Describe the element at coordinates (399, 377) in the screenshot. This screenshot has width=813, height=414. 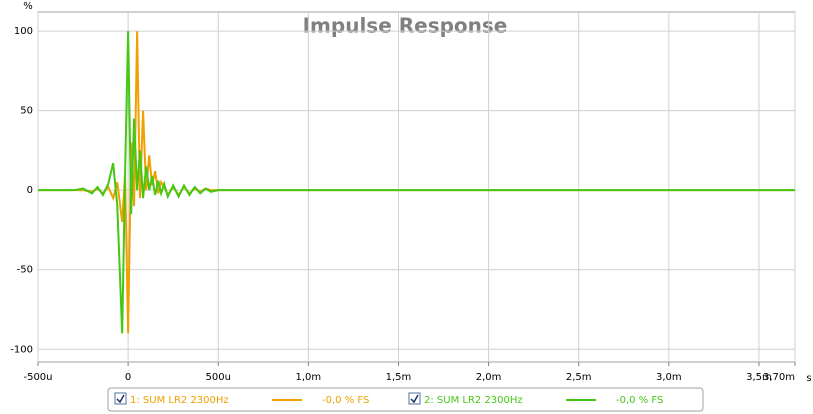
I see `x-tick-label: 1,5m` at that location.